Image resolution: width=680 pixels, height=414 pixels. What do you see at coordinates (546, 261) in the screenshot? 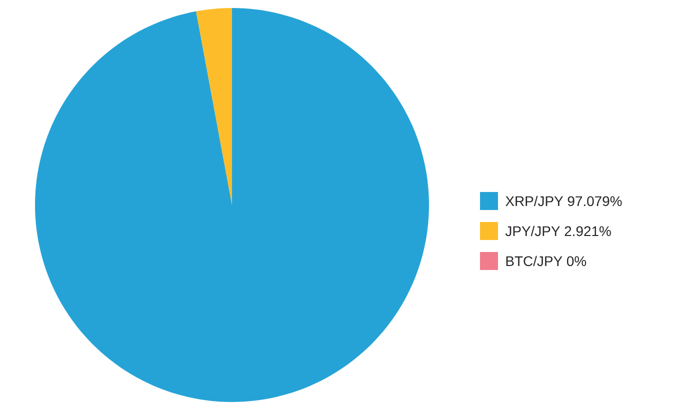
I see `legend-label: BTC/JPY 0%` at bounding box center [546, 261].